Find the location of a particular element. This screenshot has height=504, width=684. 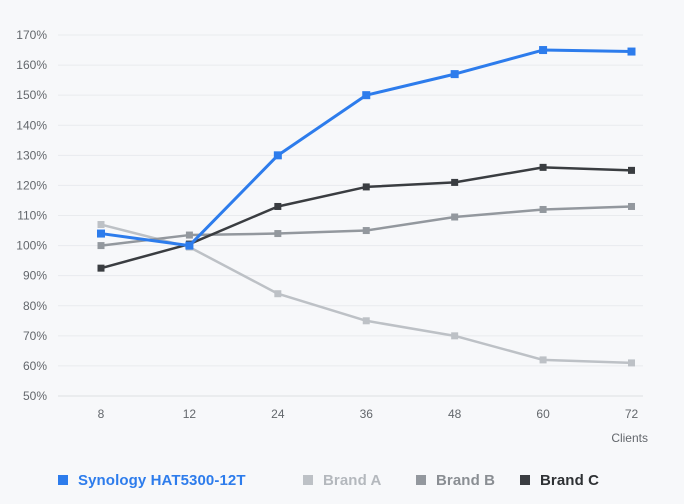

x-tick-label: 24 is located at coordinates (278, 414).